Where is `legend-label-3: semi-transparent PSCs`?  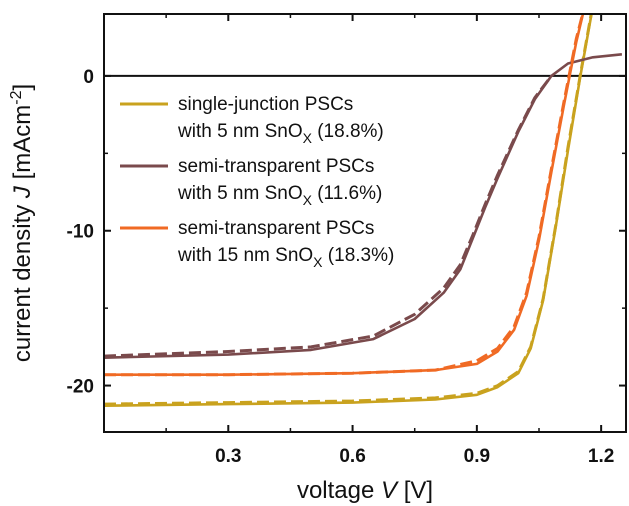 legend-label-3: semi-transparent PSCs is located at coordinates (276, 228).